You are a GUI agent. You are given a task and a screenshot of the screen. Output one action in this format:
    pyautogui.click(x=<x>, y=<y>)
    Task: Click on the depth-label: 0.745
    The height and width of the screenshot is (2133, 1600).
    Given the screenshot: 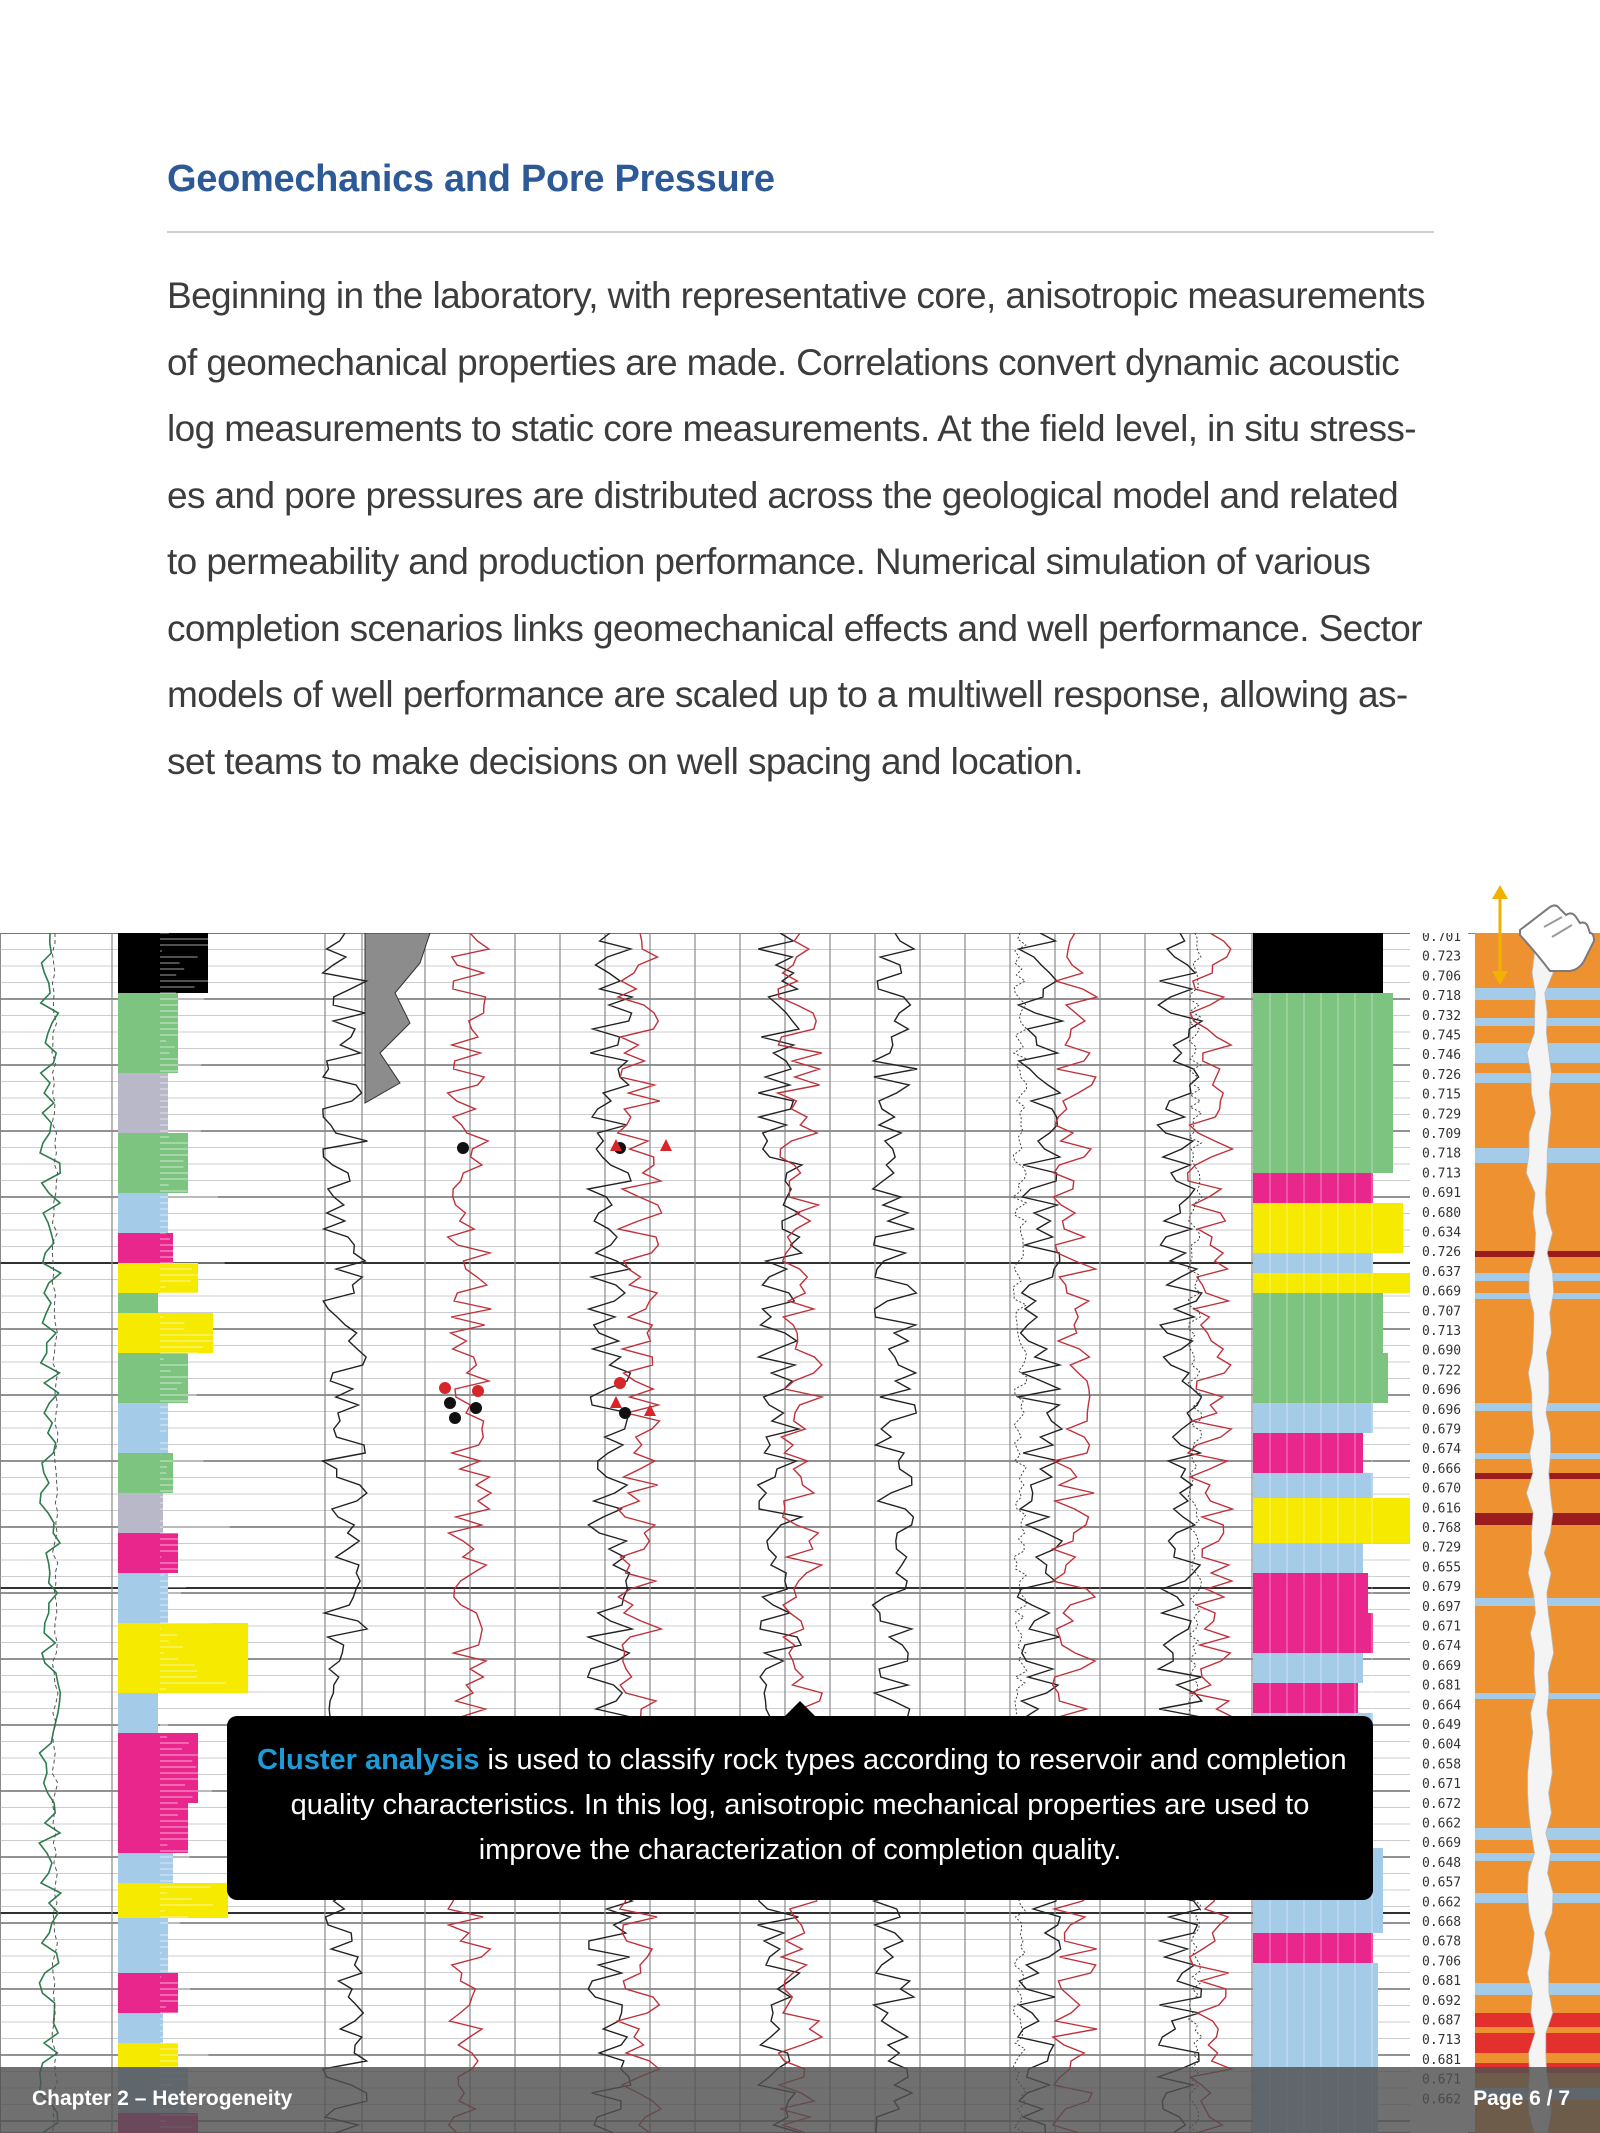 What is the action you would take?
    pyautogui.click(x=1441, y=1036)
    